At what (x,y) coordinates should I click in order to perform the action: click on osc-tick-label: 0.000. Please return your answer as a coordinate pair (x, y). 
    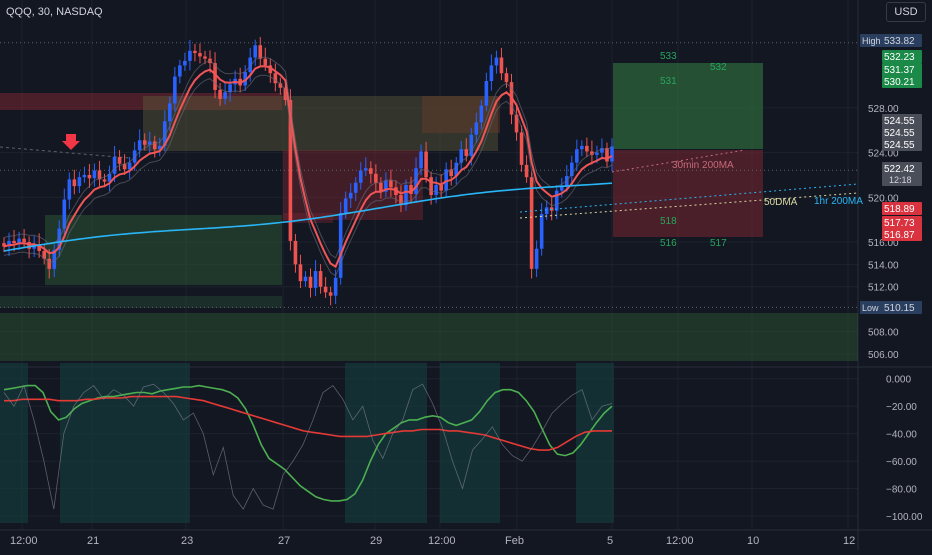
    Looking at the image, I should click on (898, 380).